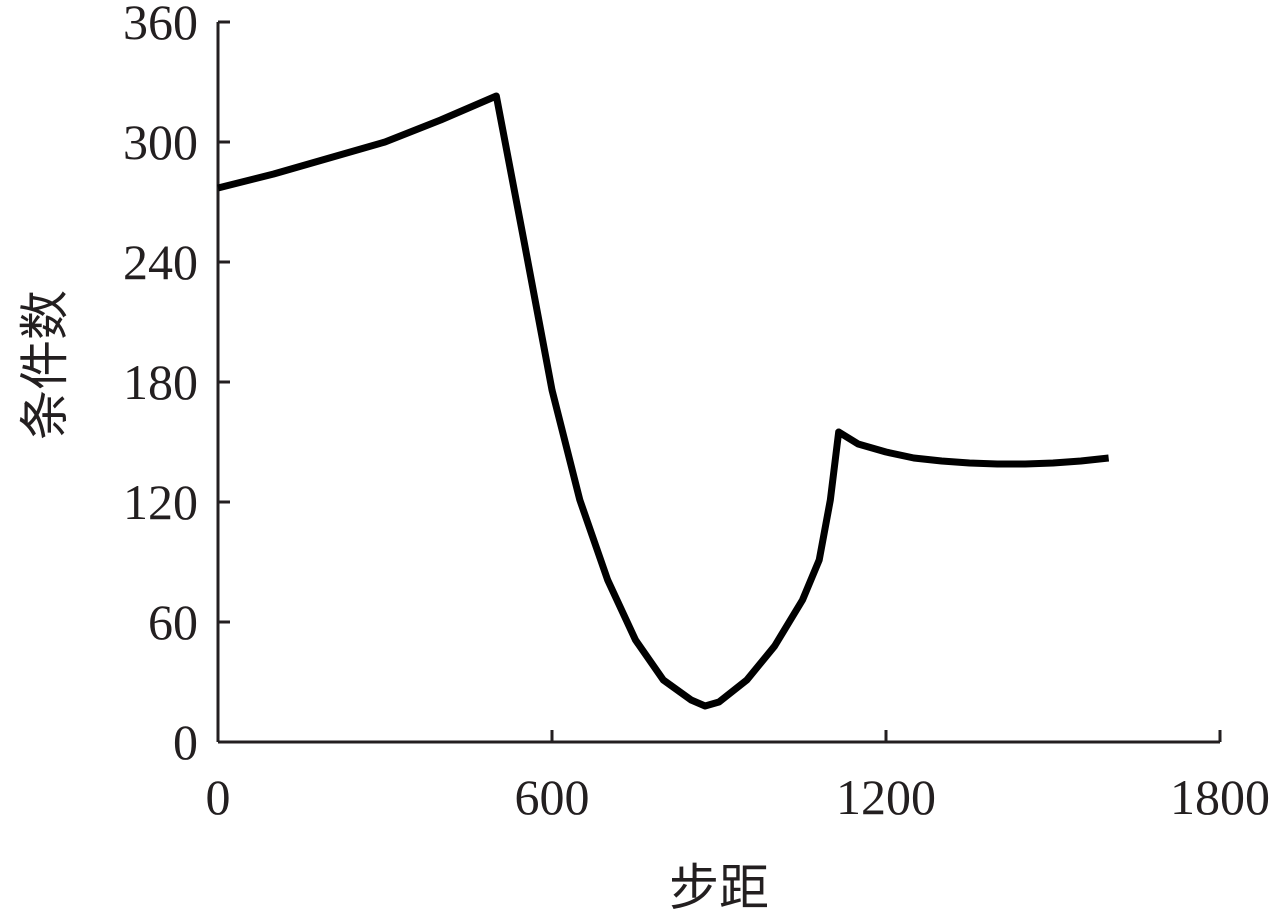 The height and width of the screenshot is (923, 1284). I want to click on y-tick-label: 360, so click(160, 25).